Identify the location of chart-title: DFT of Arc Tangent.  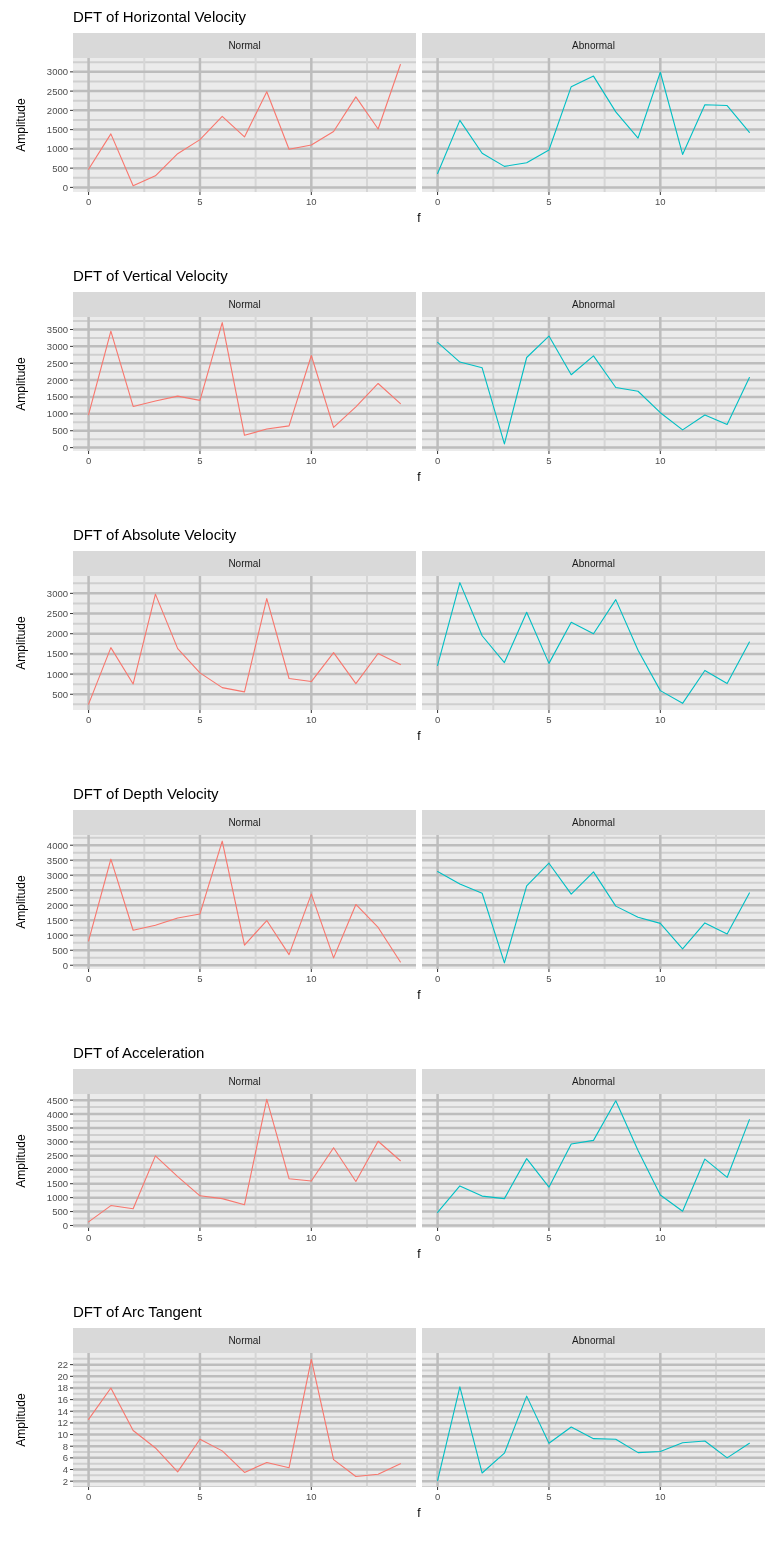
(138, 1311).